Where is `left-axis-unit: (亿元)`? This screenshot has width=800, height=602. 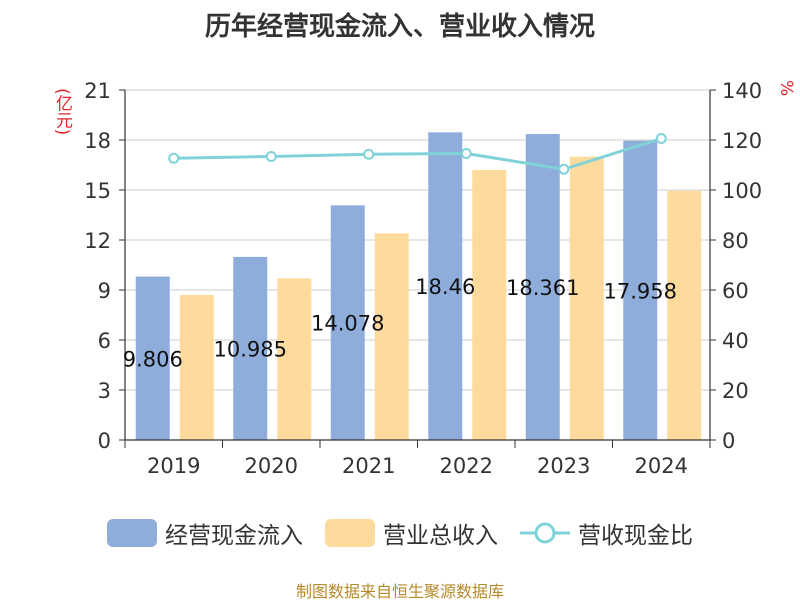 left-axis-unit: (亿元) is located at coordinates (62, 112).